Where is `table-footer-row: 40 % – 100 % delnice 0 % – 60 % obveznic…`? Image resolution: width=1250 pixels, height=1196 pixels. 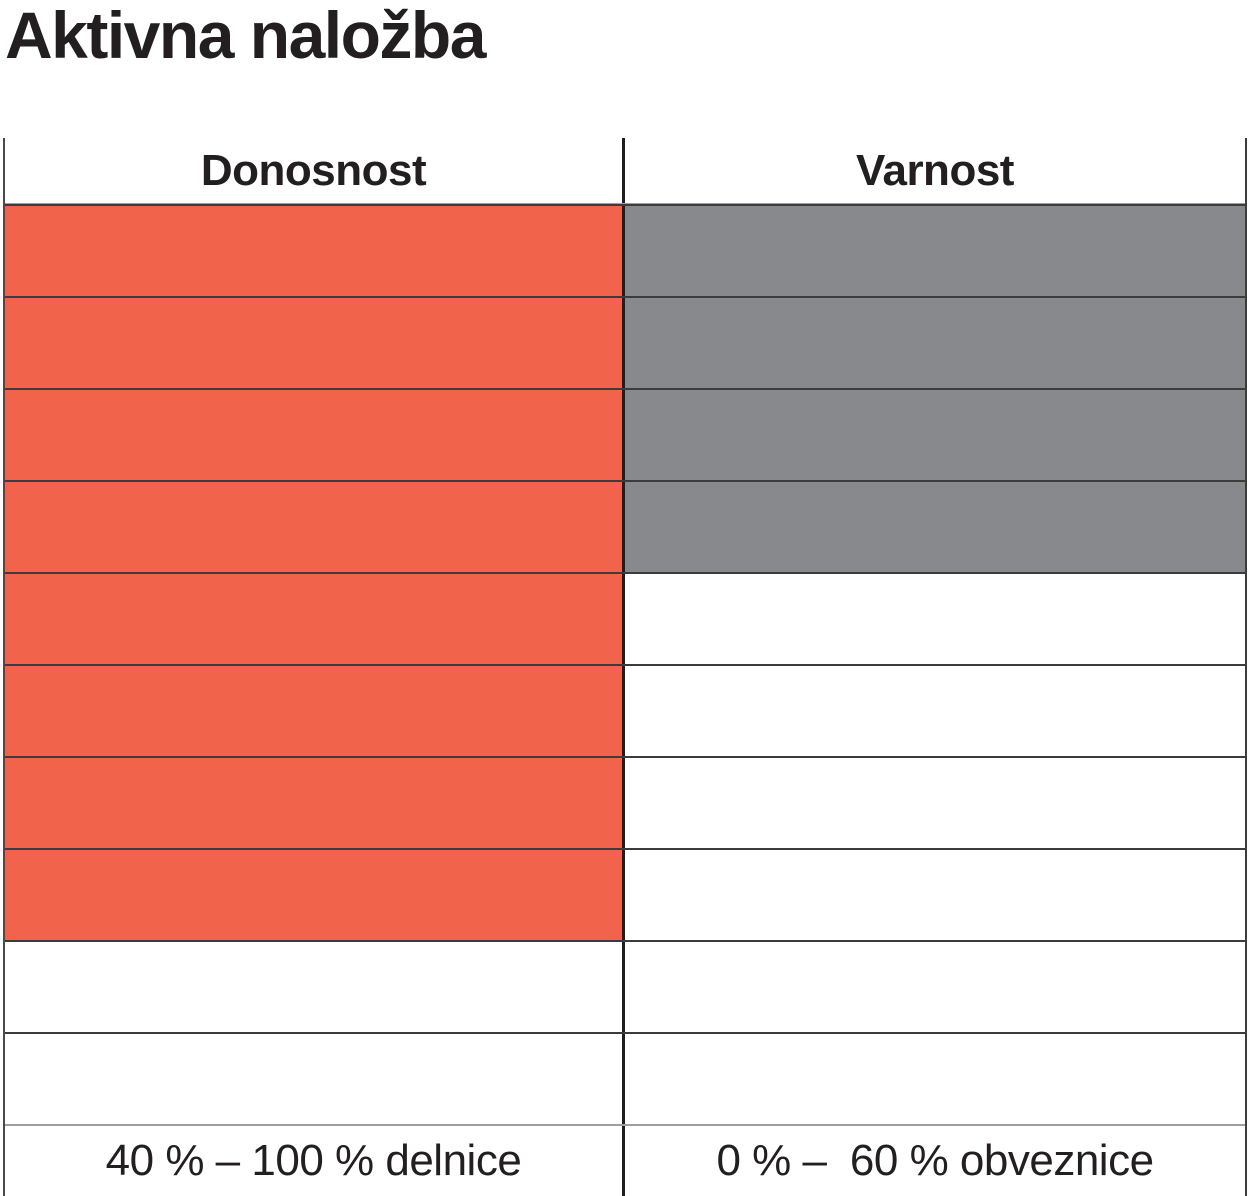 table-footer-row: 40 % – 100 % delnice 0 % – 60 % obveznic… is located at coordinates (625, 1160).